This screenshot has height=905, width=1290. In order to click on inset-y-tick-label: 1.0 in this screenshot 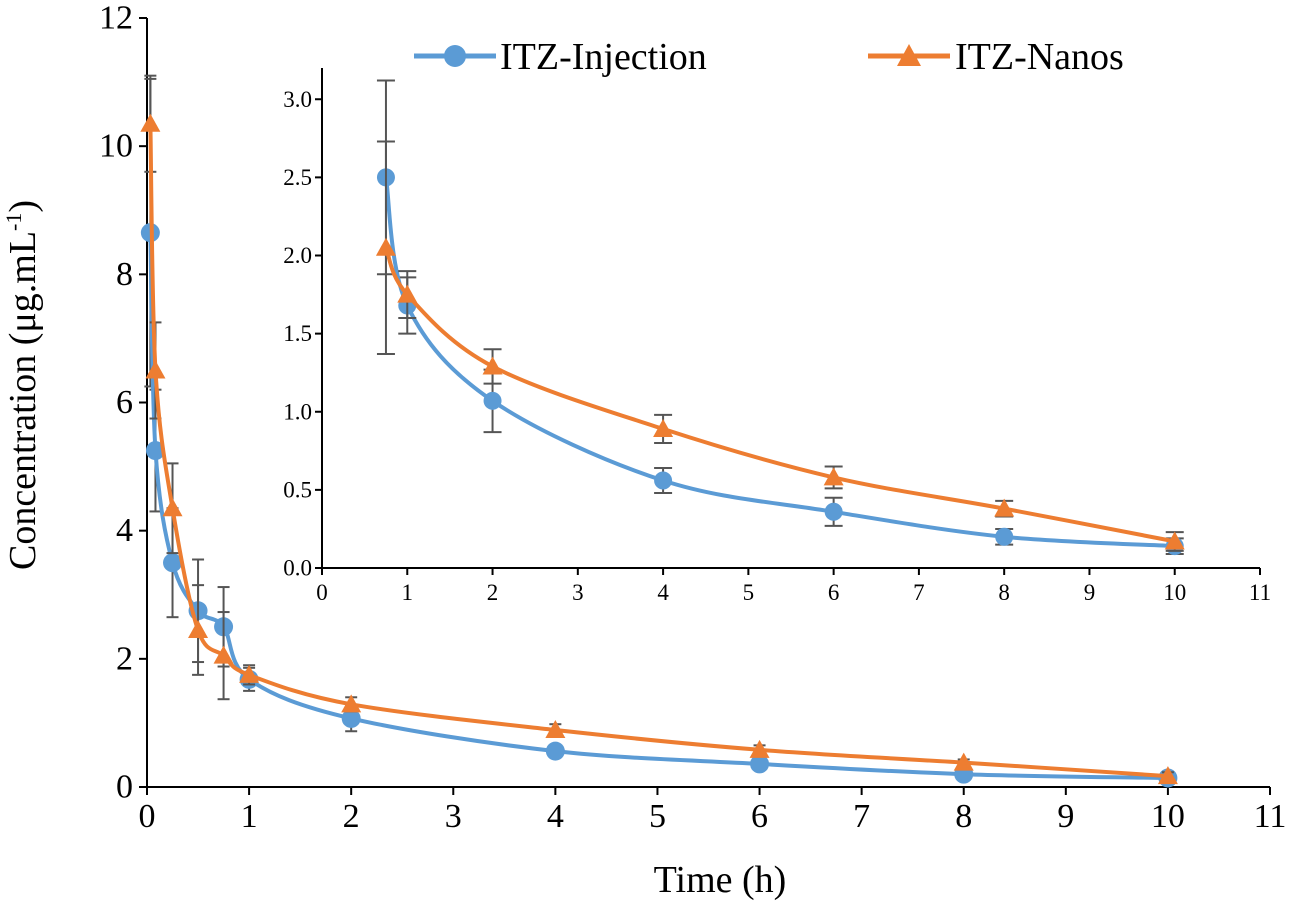, I will do `click(297, 411)`.